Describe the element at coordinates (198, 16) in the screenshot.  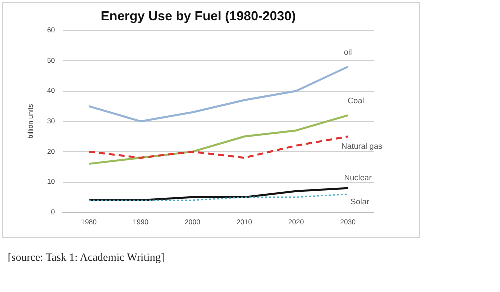
I see `chart-title: Energy Use by Fuel (1980-2030)` at that location.